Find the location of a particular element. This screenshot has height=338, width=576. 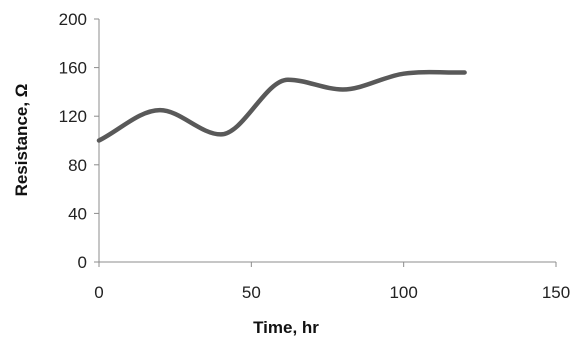

x-tick-label: 50 is located at coordinates (251, 292).